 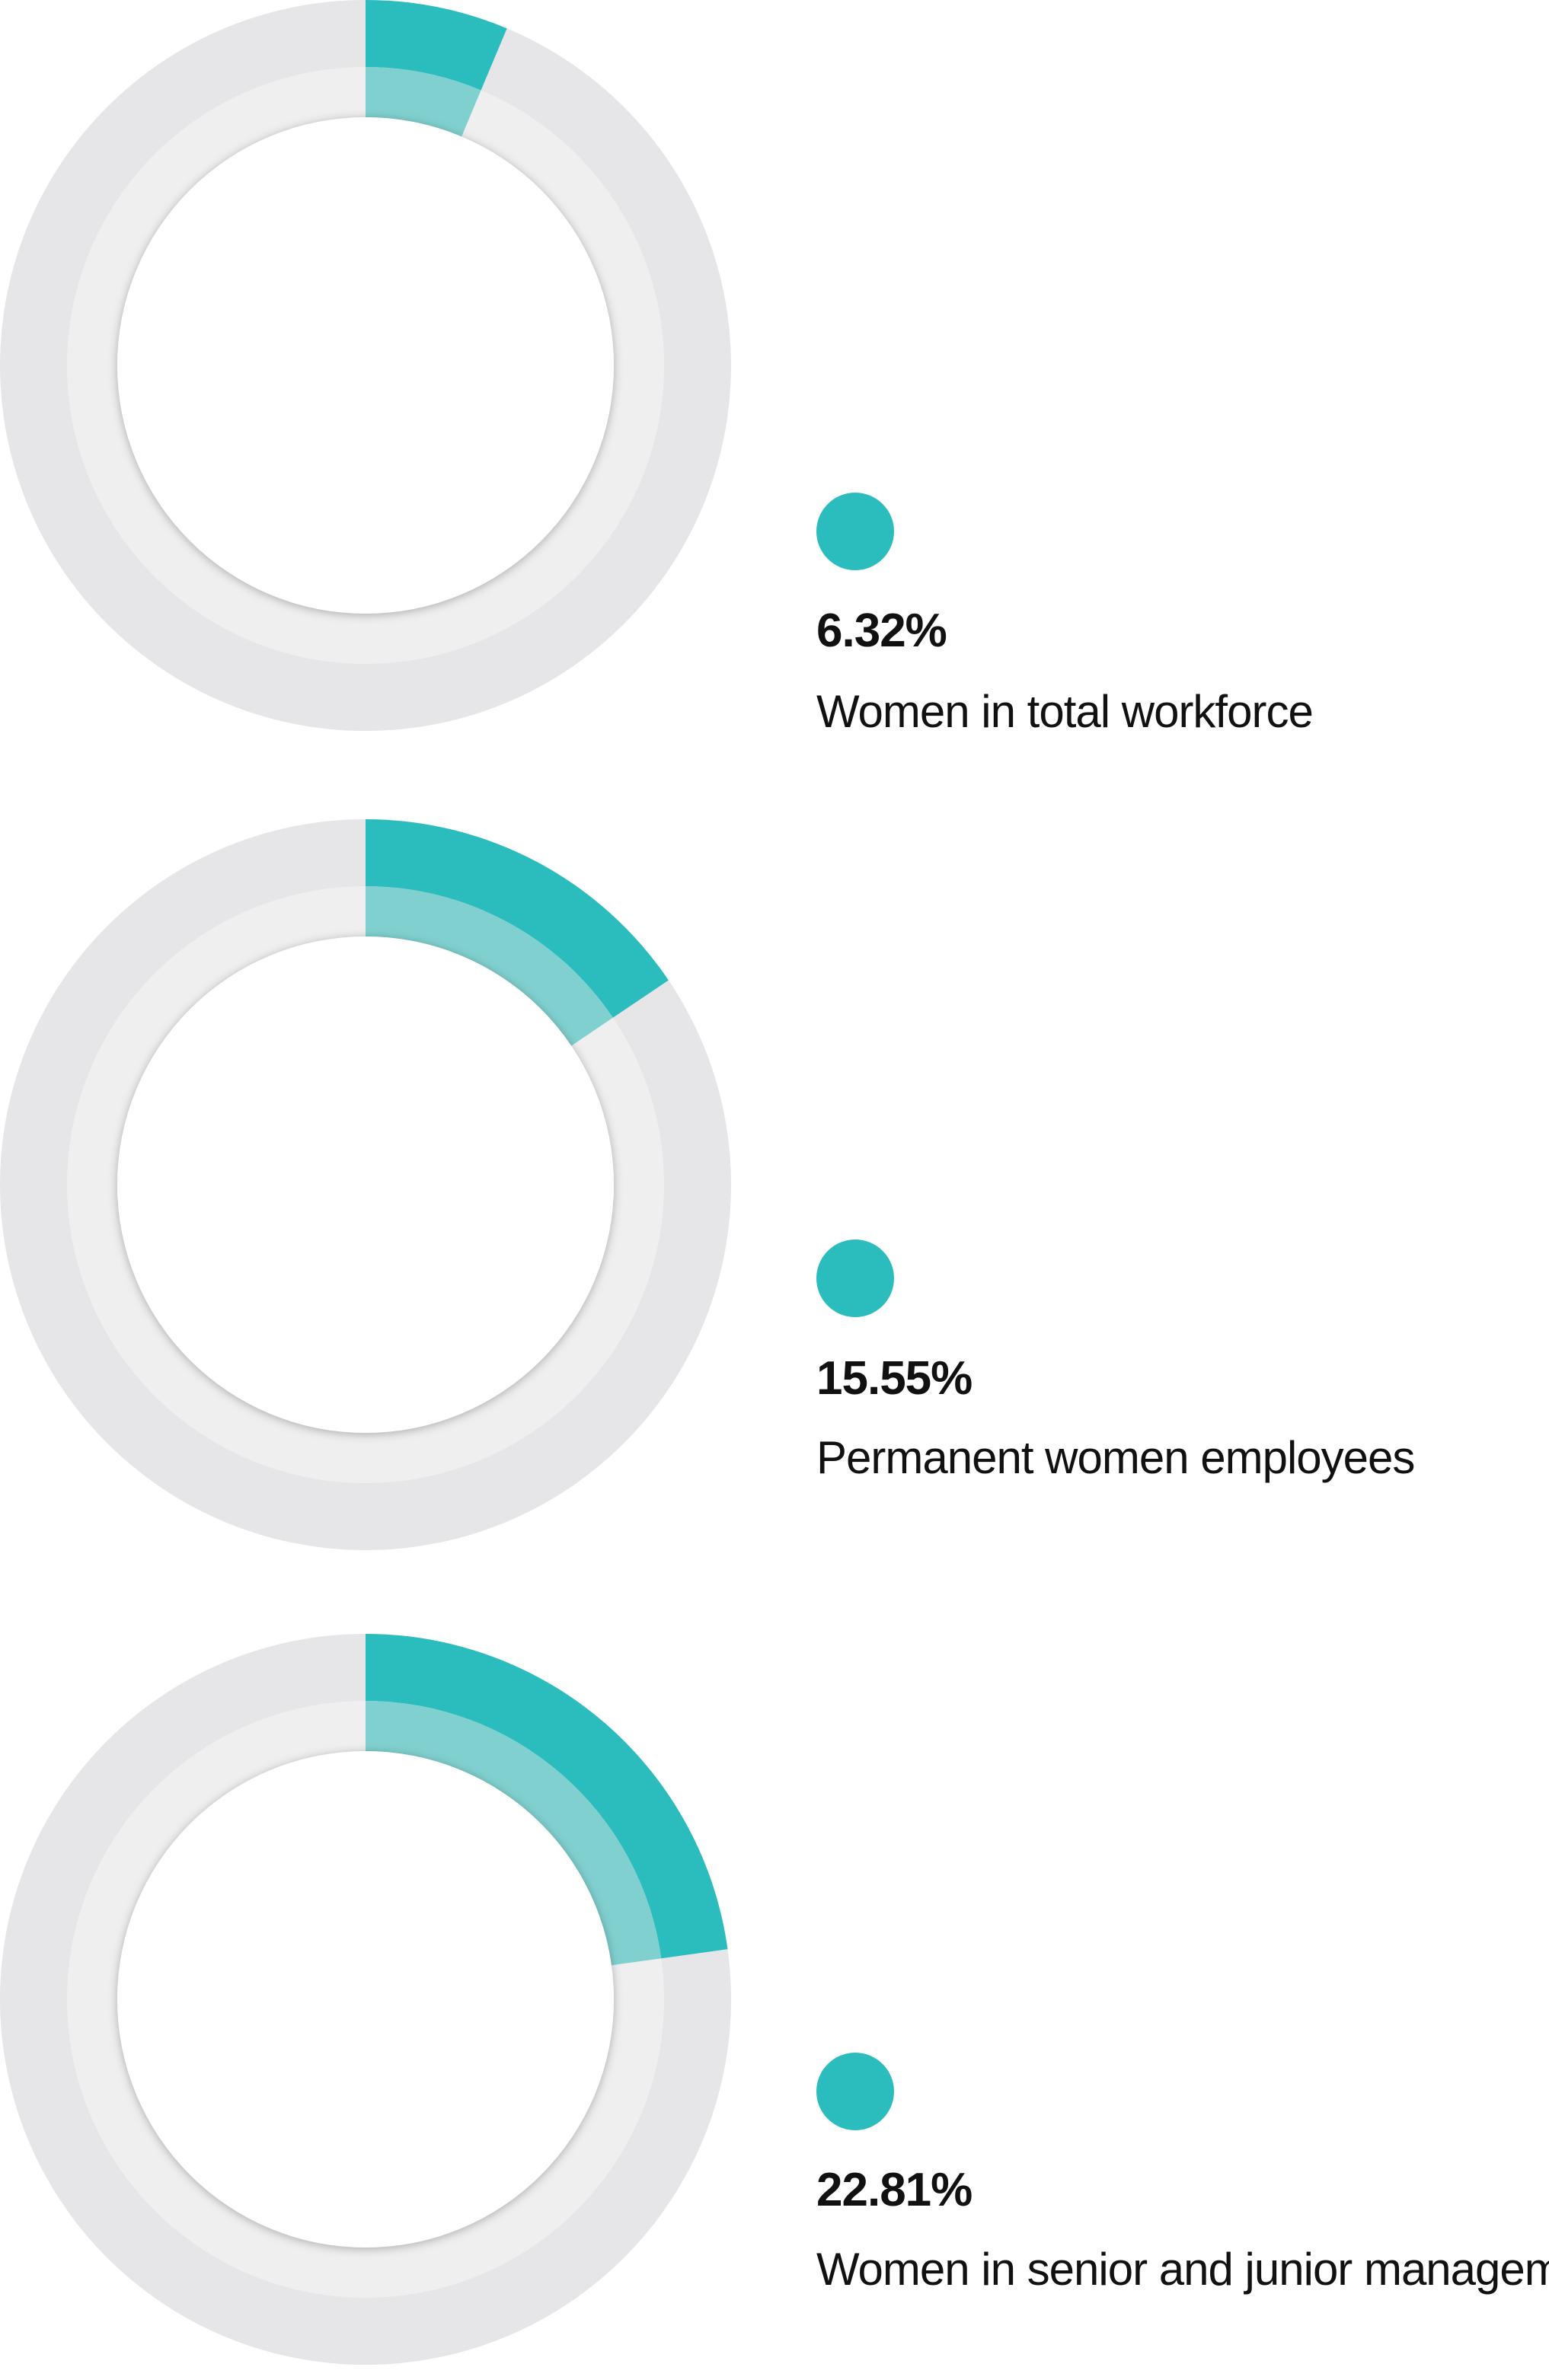 What do you see at coordinates (894, 2190) in the screenshot?
I see `value-label: 22.81%` at bounding box center [894, 2190].